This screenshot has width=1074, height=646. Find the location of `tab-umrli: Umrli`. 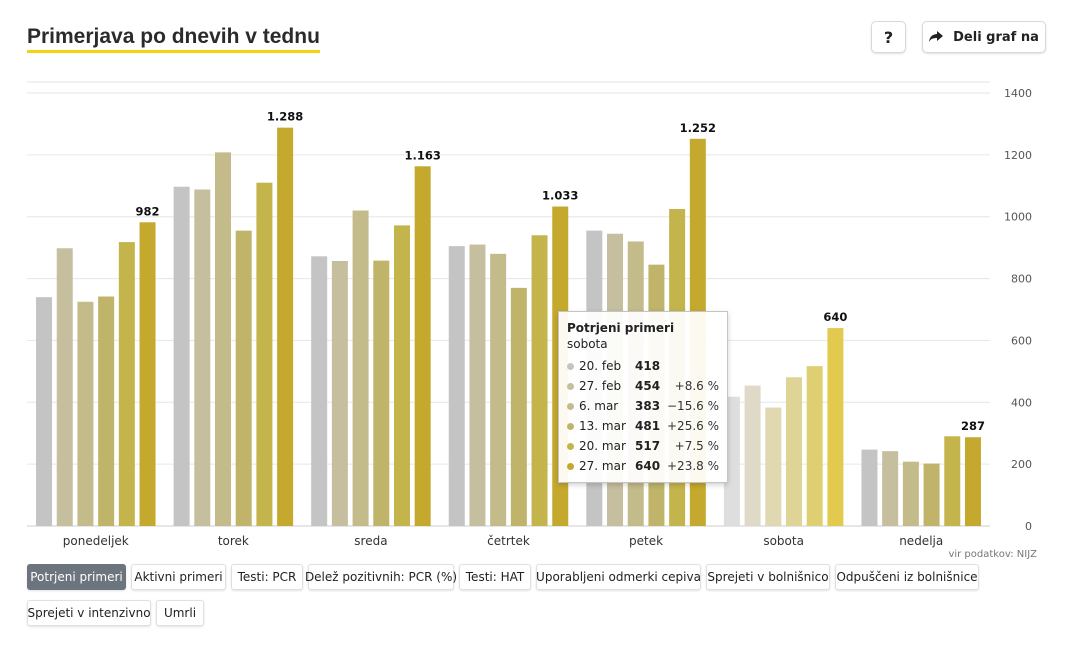

tab-umrli: Umrli is located at coordinates (180, 613).